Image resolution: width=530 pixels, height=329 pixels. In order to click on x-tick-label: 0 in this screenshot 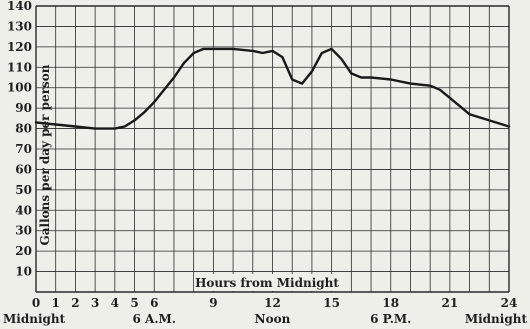, I will do `click(36, 303)`.